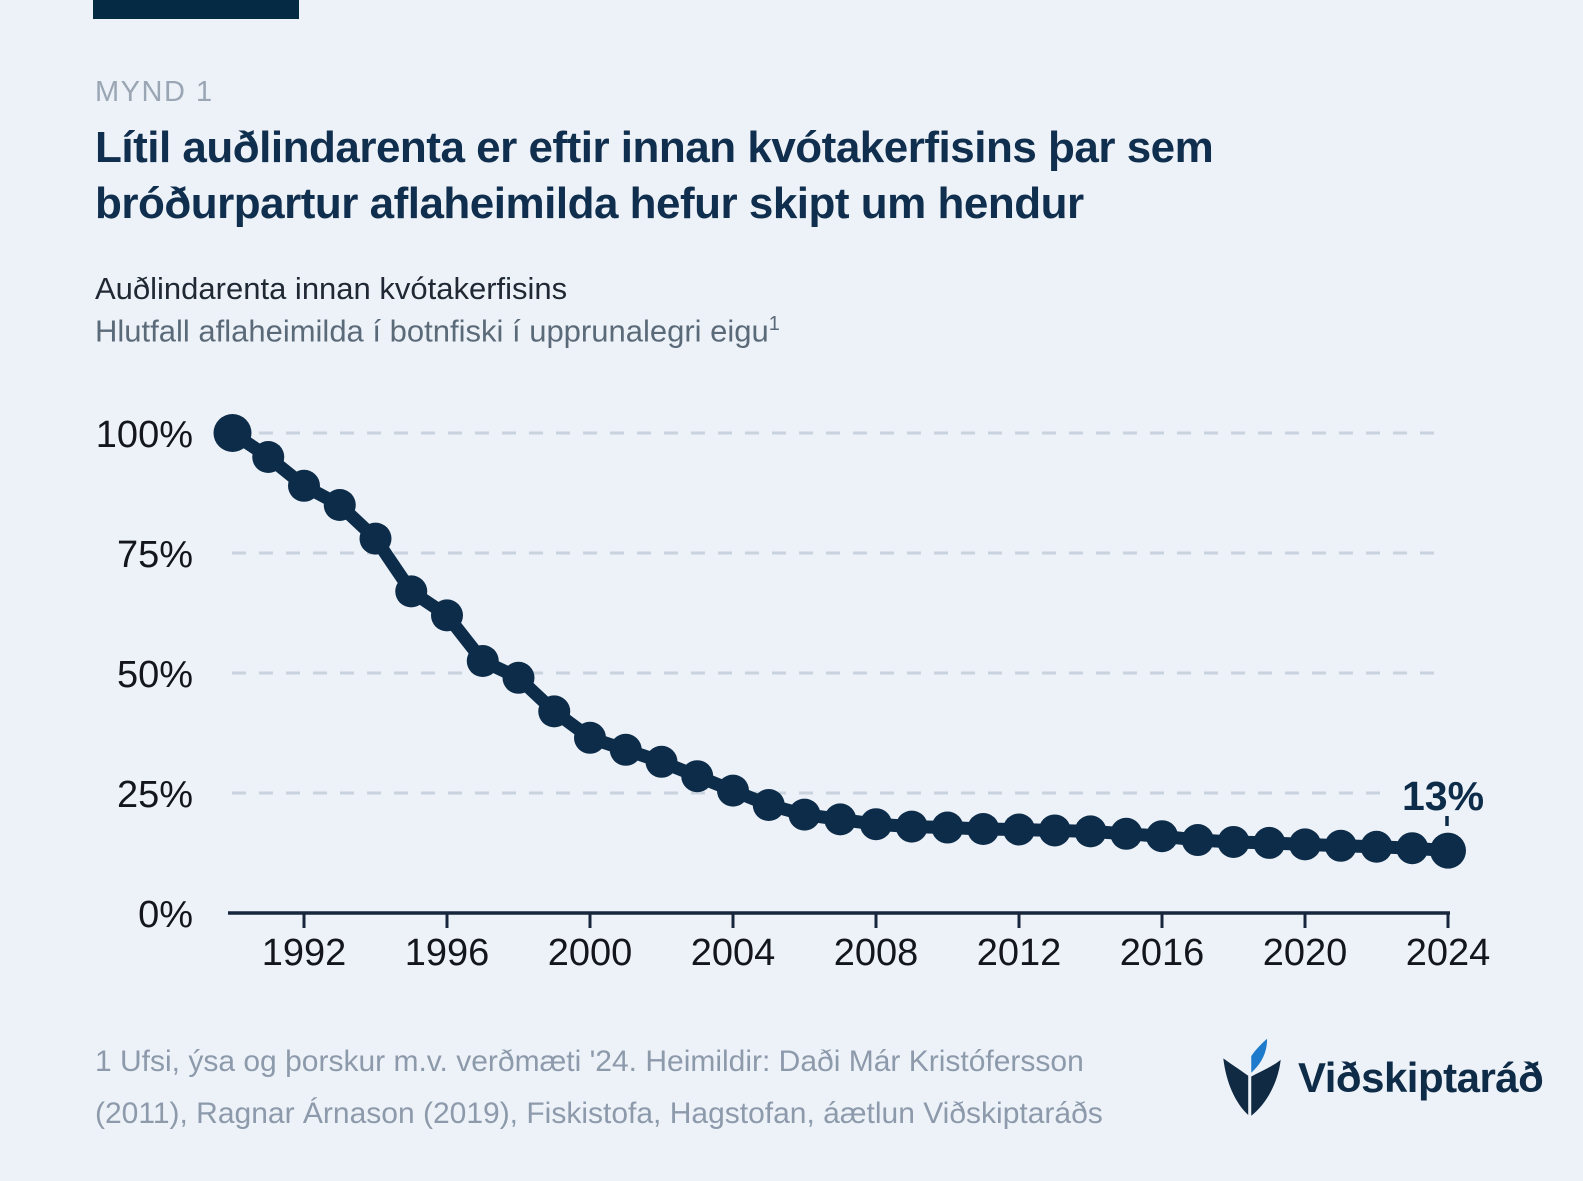 The height and width of the screenshot is (1181, 1583). I want to click on data-point-2008, so click(876, 824).